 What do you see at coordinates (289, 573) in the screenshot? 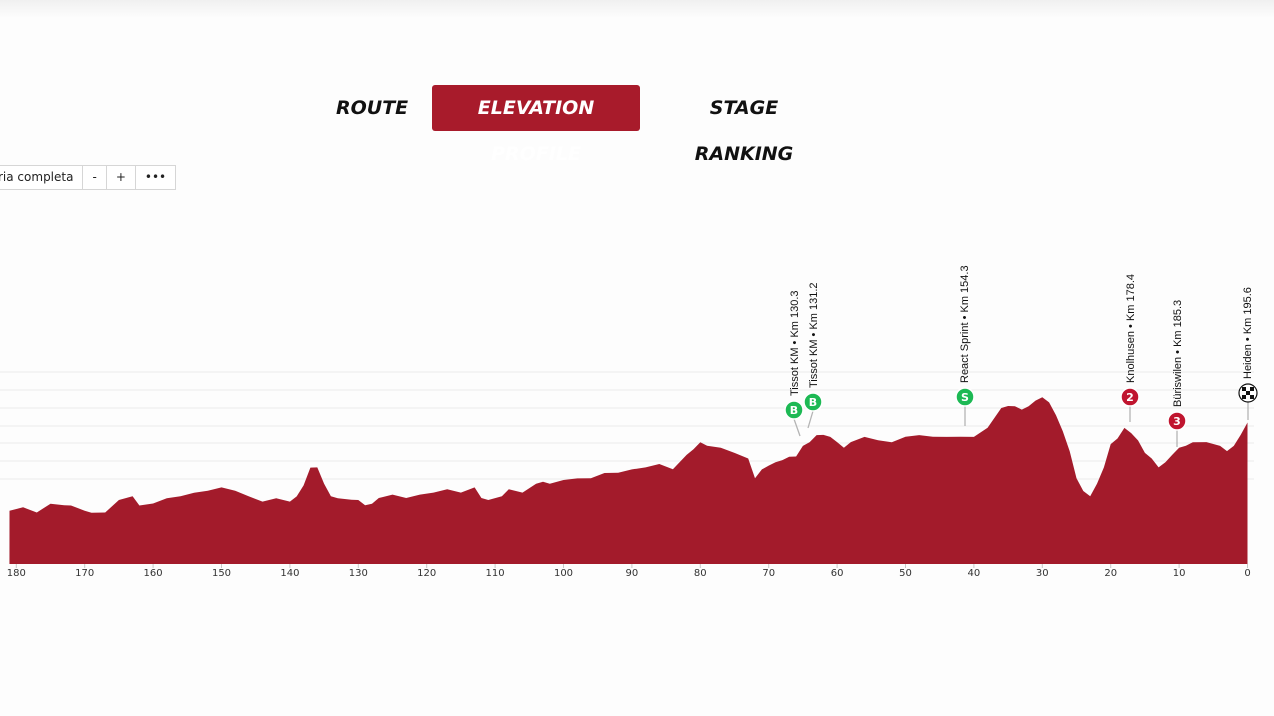
I see `x-tick-label-140: 140` at bounding box center [289, 573].